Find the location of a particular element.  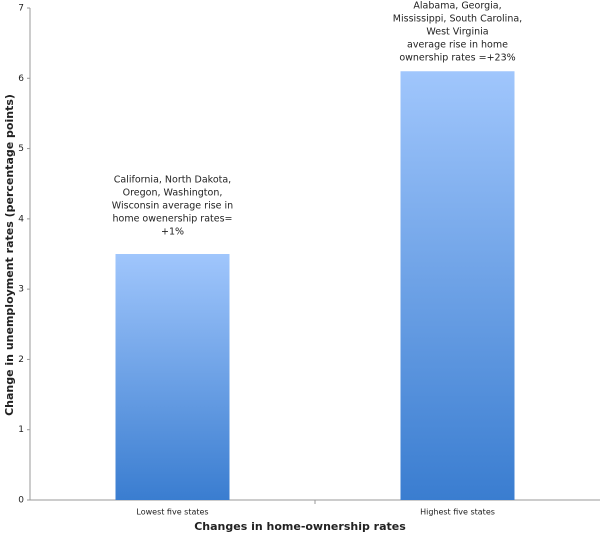

annotation: California, North Dakota, is located at coordinates (172, 180).